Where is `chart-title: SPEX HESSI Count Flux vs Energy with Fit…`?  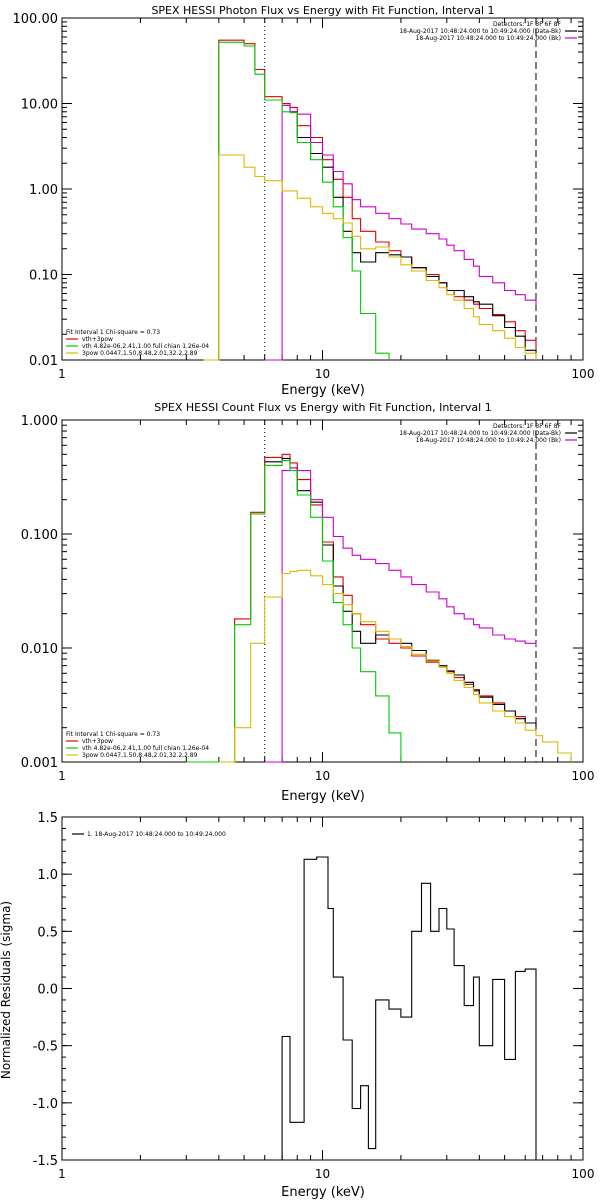
chart-title: SPEX HESSI Count Flux vs Energy with Fit… is located at coordinates (322, 407).